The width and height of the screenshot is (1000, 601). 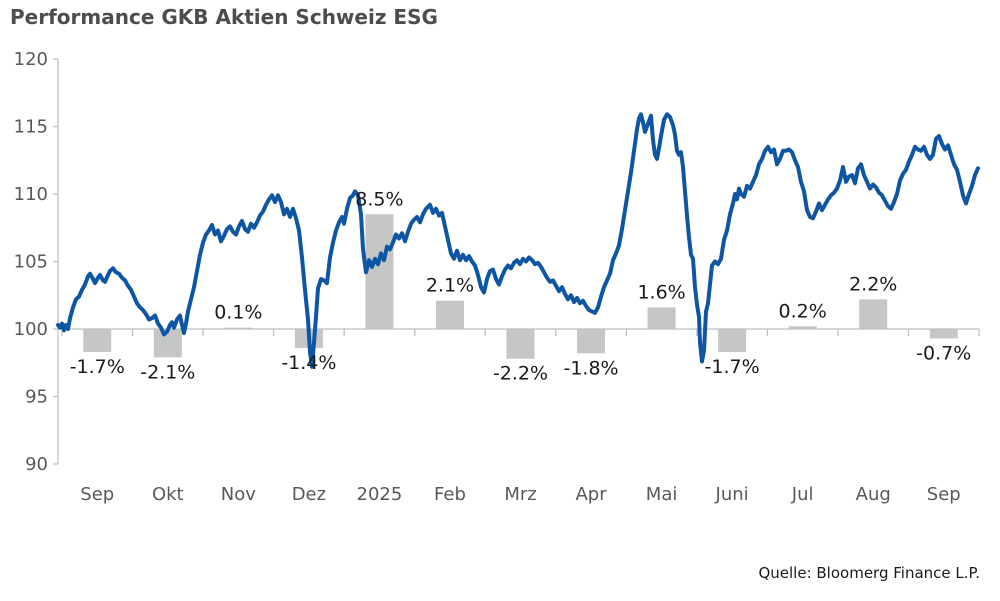 I want to click on x-tick-label: Mai, so click(x=662, y=494).